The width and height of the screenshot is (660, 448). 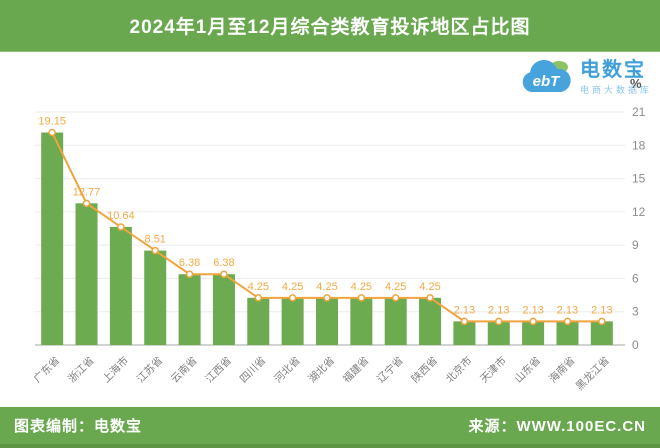 What do you see at coordinates (615, 89) in the screenshot?
I see `logo-subtitle: 电商大数据库` at bounding box center [615, 89].